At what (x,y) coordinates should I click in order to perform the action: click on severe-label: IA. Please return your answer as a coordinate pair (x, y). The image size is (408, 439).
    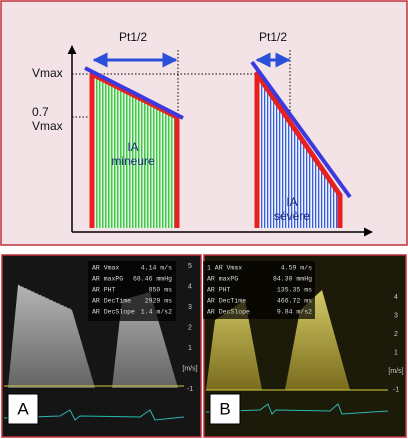
    Looking at the image, I should click on (291, 202).